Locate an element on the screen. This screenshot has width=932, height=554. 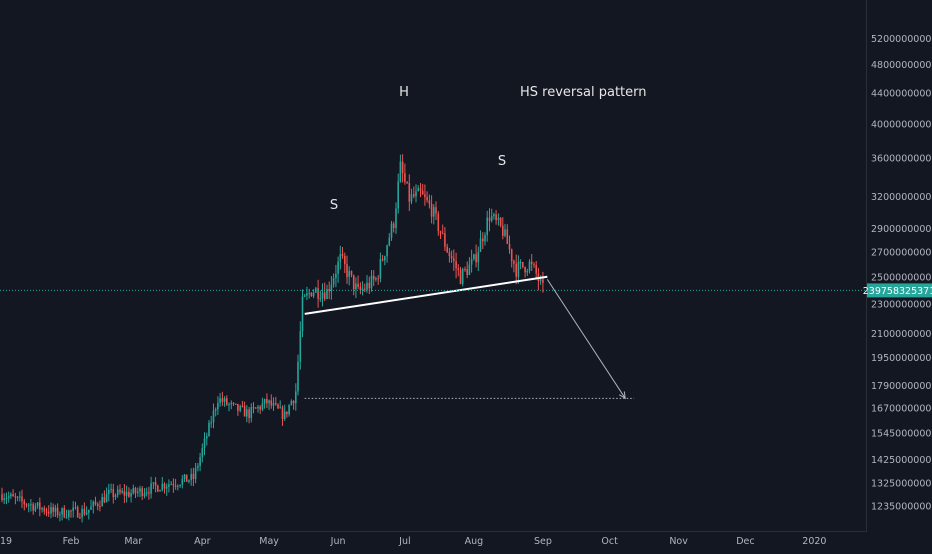
time-tick-label: Feb is located at coordinates (71, 541).